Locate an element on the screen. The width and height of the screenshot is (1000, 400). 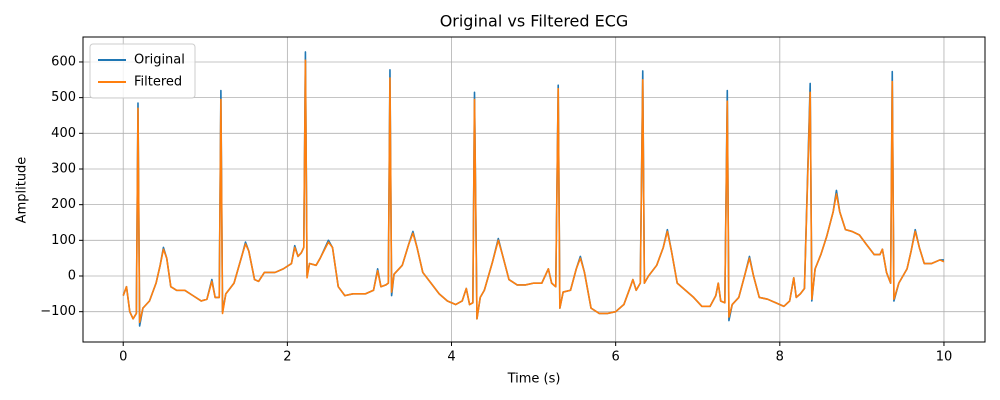
legend-label: Original is located at coordinates (159, 60).